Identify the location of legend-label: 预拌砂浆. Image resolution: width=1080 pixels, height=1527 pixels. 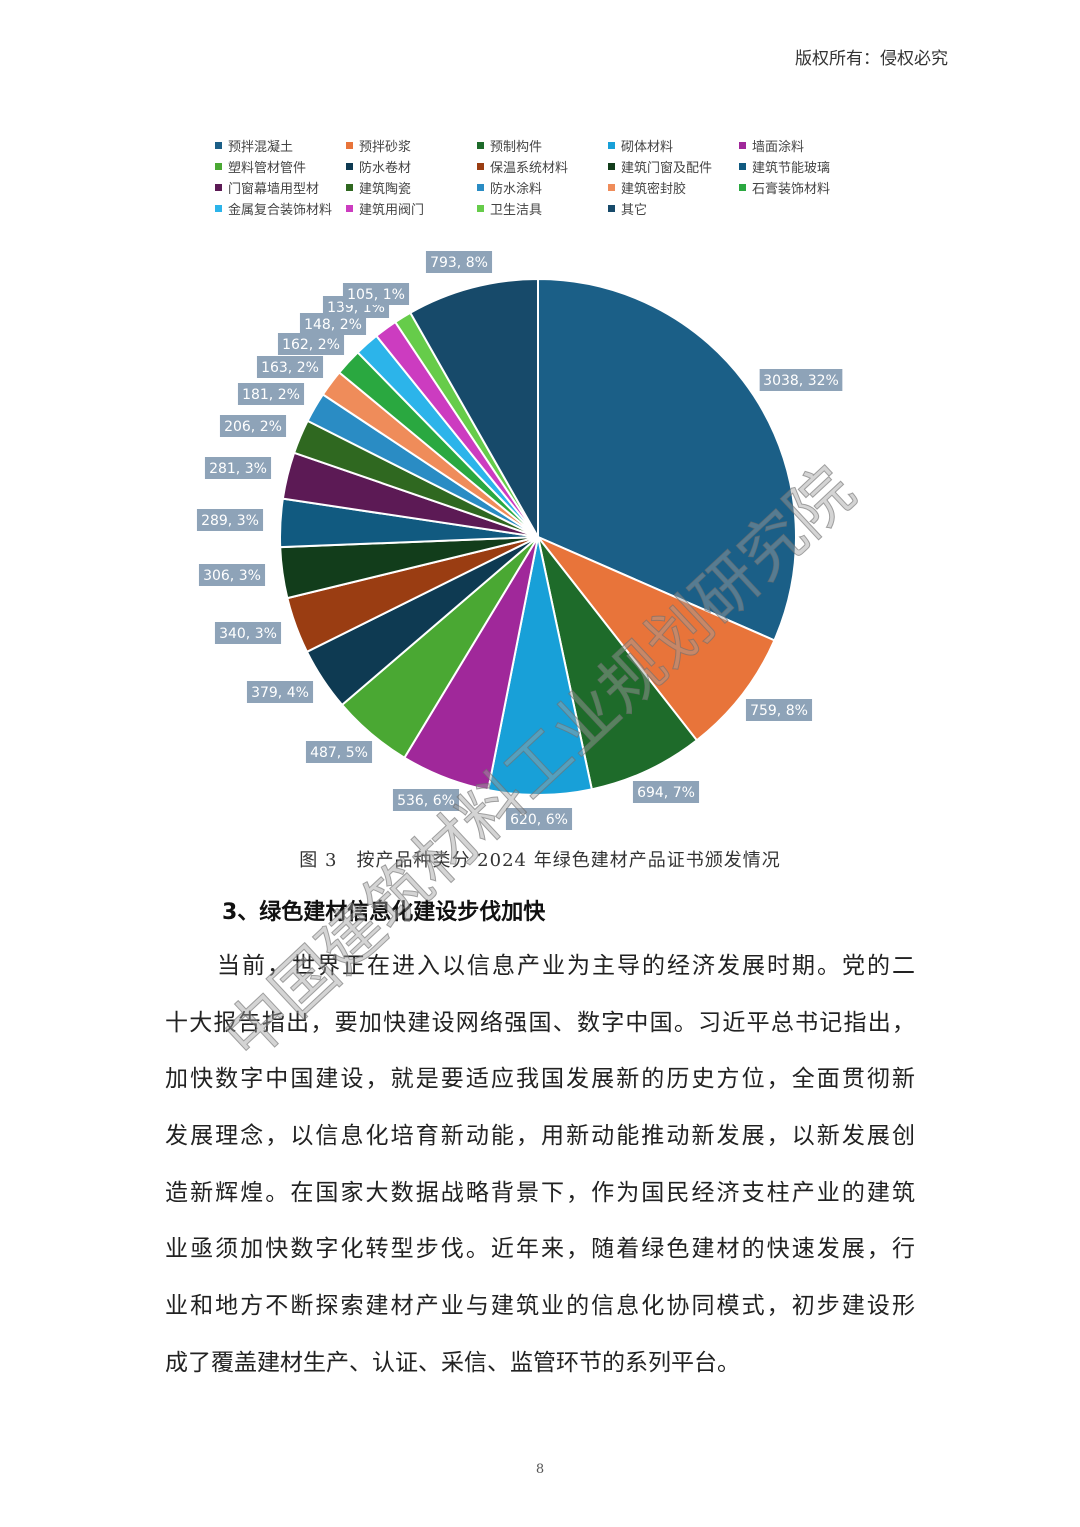
(385, 147).